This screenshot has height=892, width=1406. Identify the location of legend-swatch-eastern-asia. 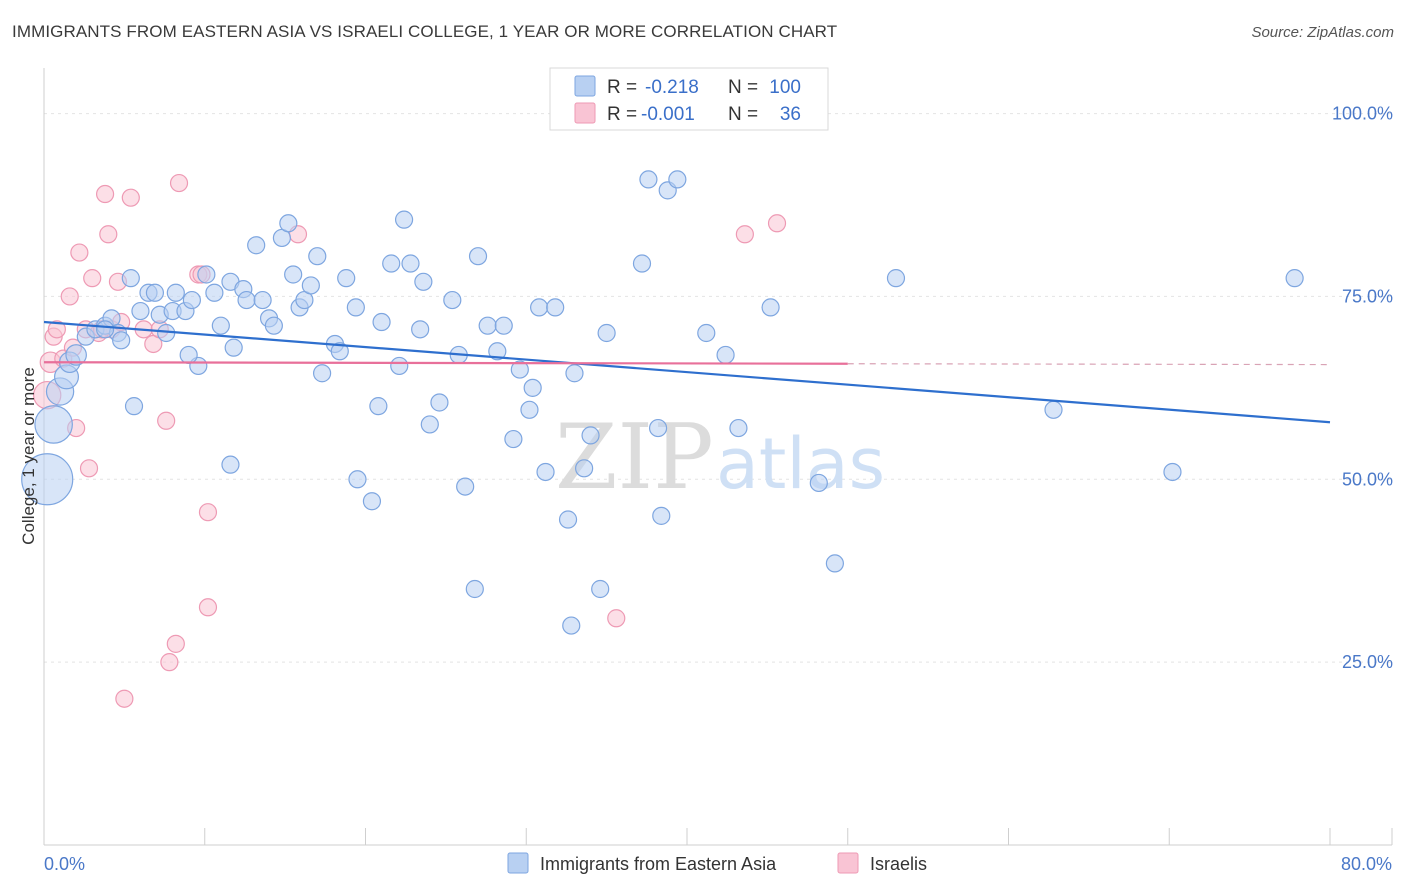
(585, 86).